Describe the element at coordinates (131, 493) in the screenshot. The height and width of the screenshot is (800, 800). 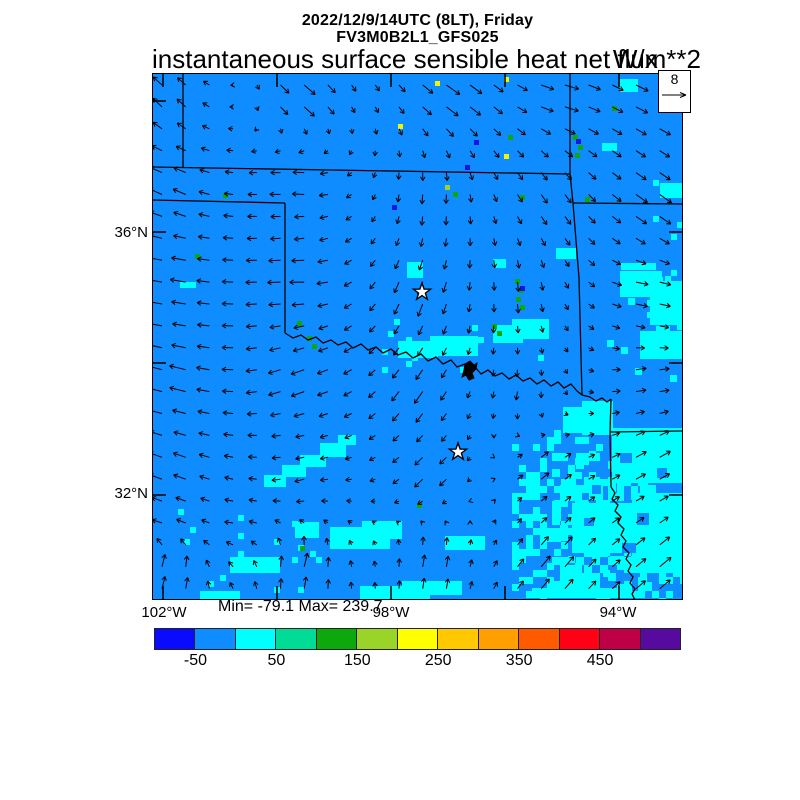
I see `lat-tick-label: 32°N` at that location.